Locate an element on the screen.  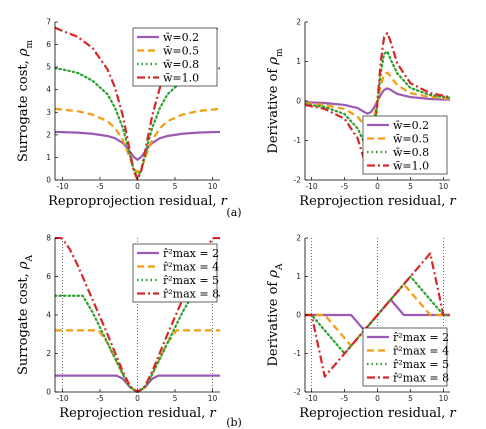
y-axis-label: Surrogate cost, ρm is located at coordinates (25, 100).